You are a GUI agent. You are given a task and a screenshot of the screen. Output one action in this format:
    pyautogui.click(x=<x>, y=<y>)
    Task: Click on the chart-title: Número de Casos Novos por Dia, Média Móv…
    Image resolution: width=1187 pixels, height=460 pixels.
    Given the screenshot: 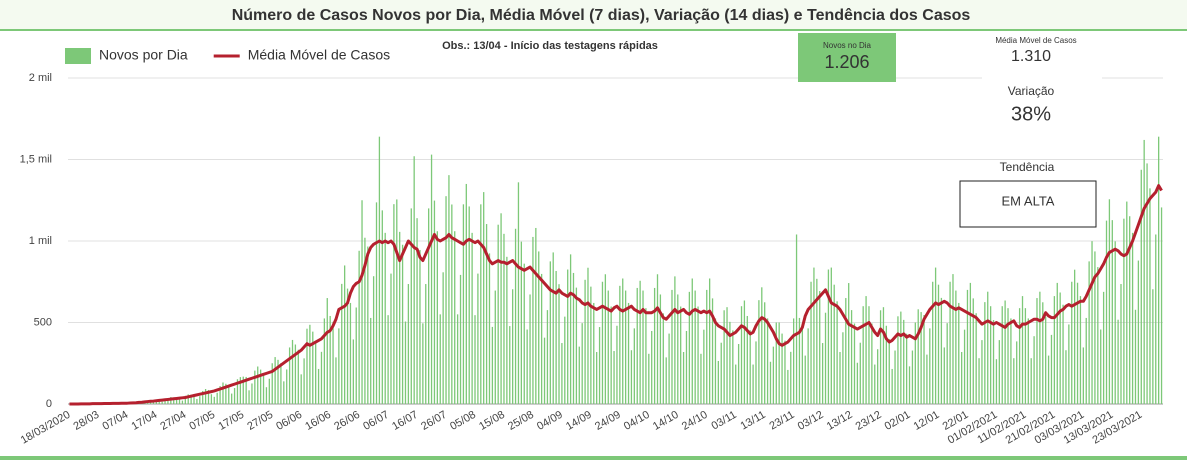 What is the action you would take?
    pyautogui.click(x=601, y=15)
    